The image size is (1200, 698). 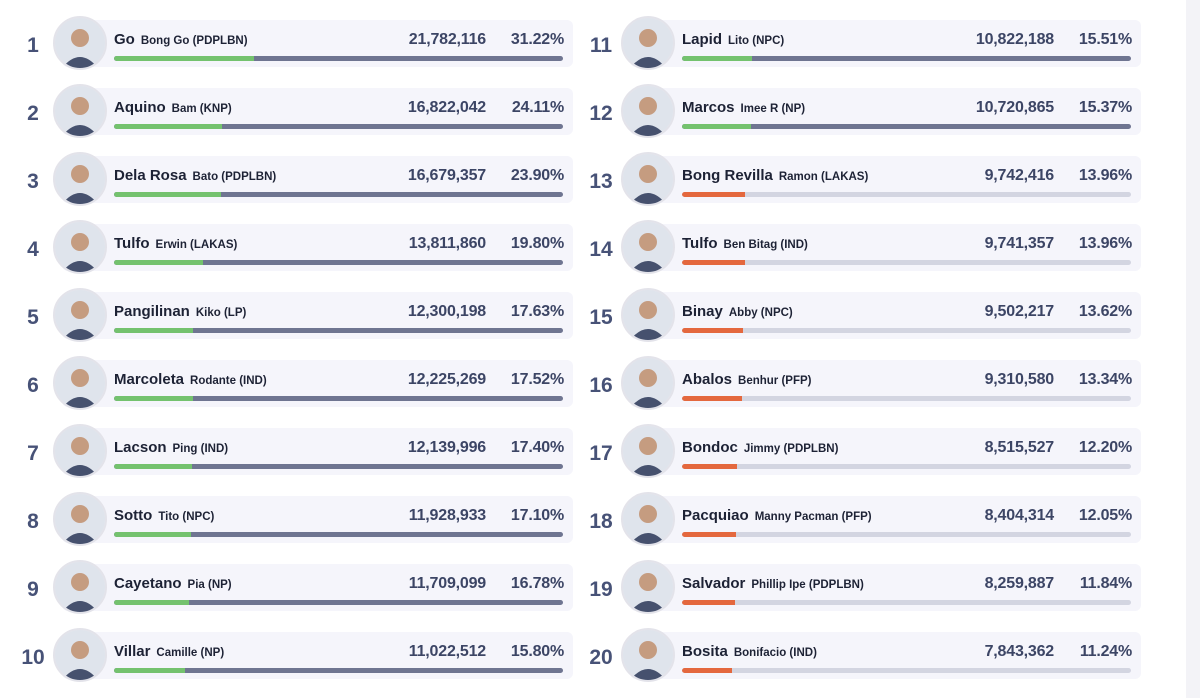 I want to click on candidate-row: 12 Marcos Imee R (NP) 10,720,865 15.37%, so click(x=864, y=103).